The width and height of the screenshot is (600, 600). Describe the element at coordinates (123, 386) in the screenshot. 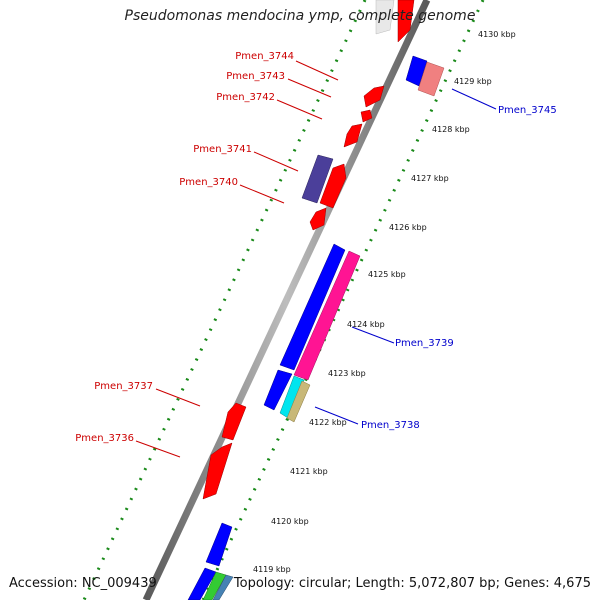

I see `gene-label-minus: Pmen_3737` at that location.